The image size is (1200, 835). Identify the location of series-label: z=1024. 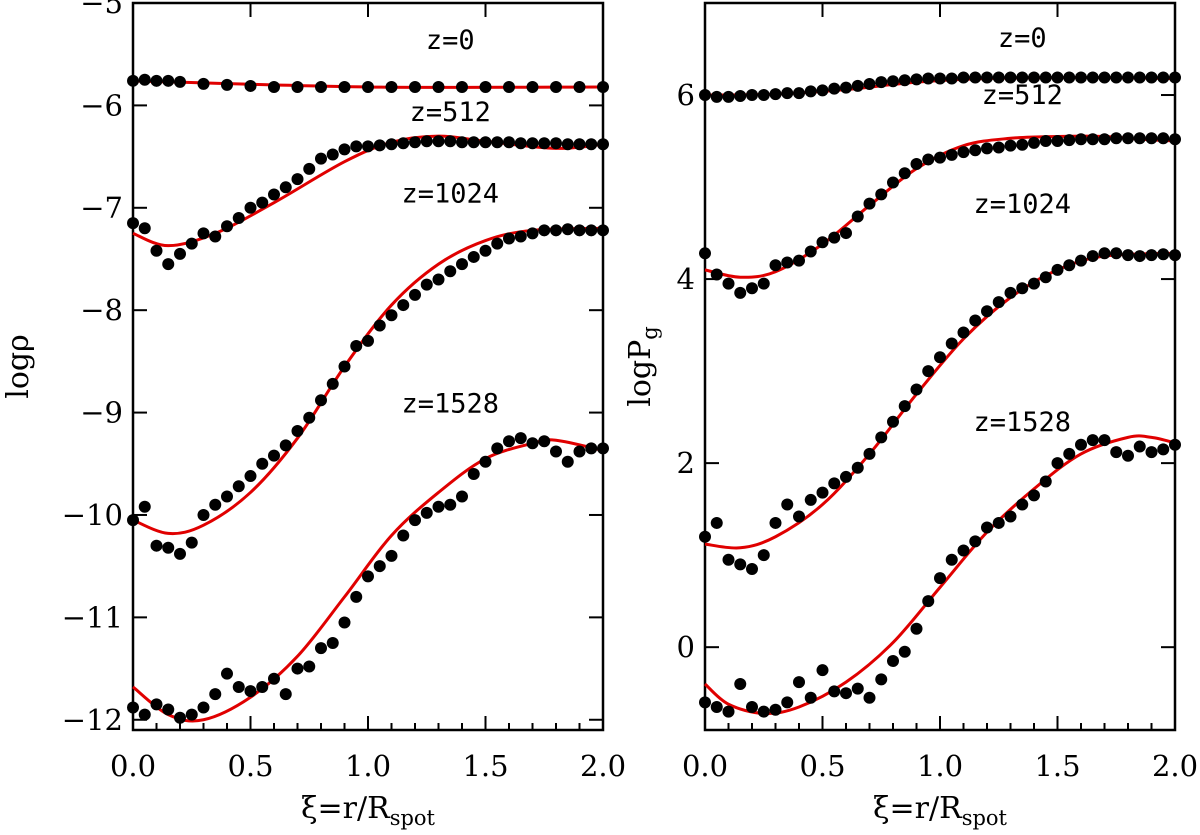
(1022, 204).